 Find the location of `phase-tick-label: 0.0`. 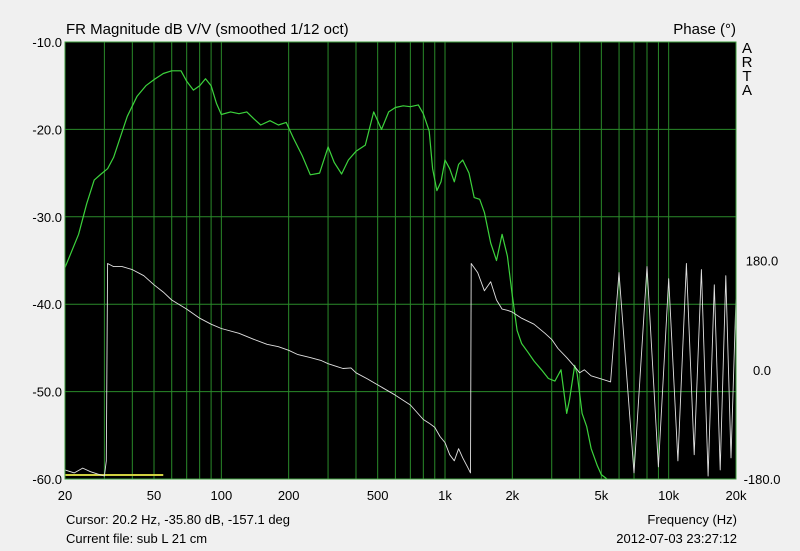

phase-tick-label: 0.0 is located at coordinates (762, 370).